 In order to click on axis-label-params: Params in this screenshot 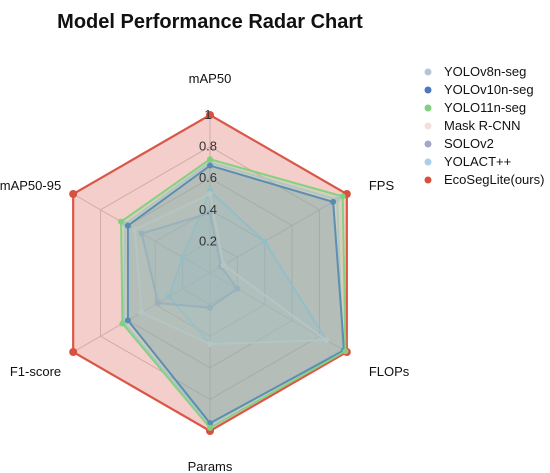, I will do `click(210, 466)`.